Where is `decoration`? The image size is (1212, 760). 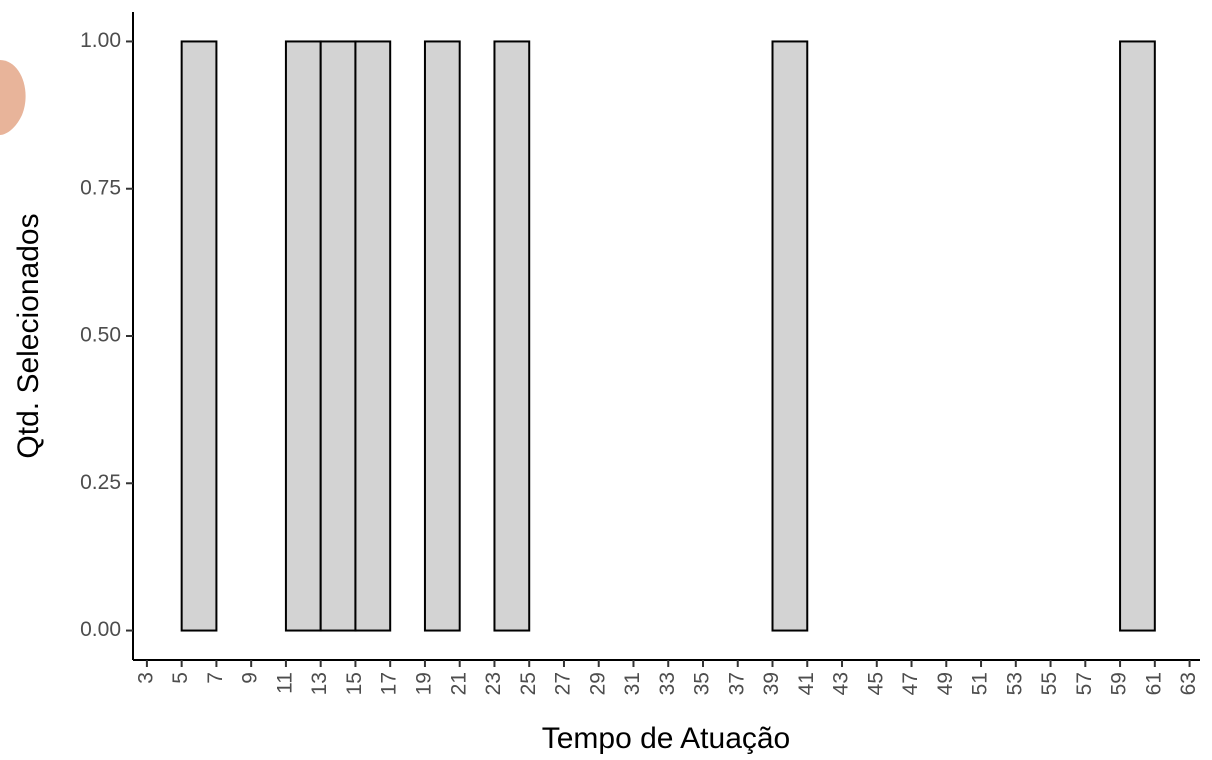
decoration is located at coordinates (13, 97).